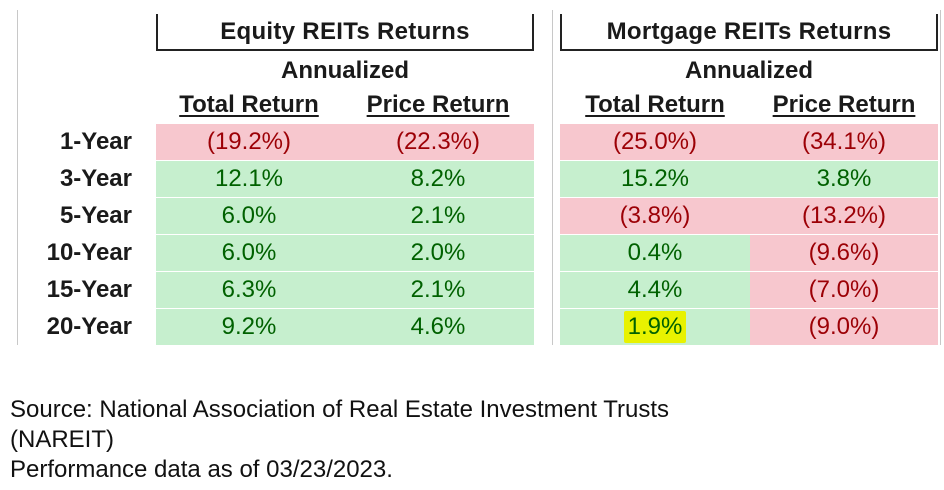 The image size is (944, 490). Describe the element at coordinates (655, 290) in the screenshot. I see `mortgage-total-cell: 4.4%` at that location.